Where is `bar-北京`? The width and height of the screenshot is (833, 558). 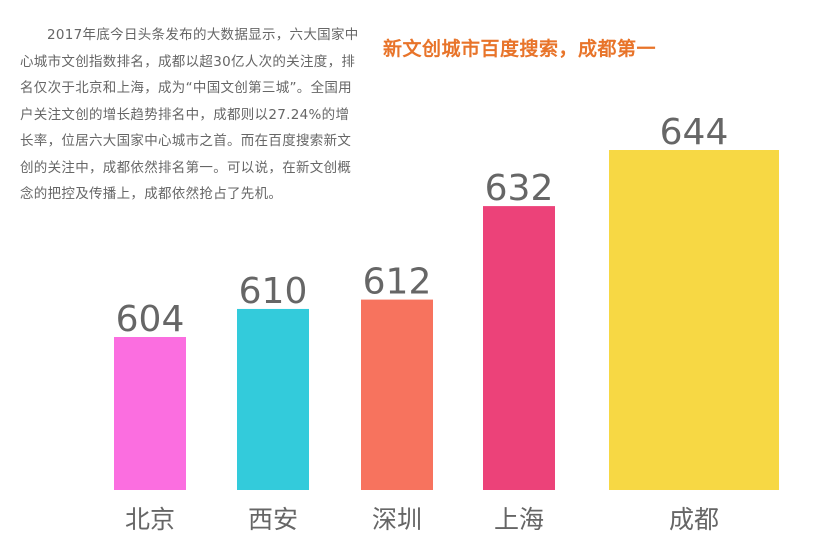 bar-北京 is located at coordinates (150, 413).